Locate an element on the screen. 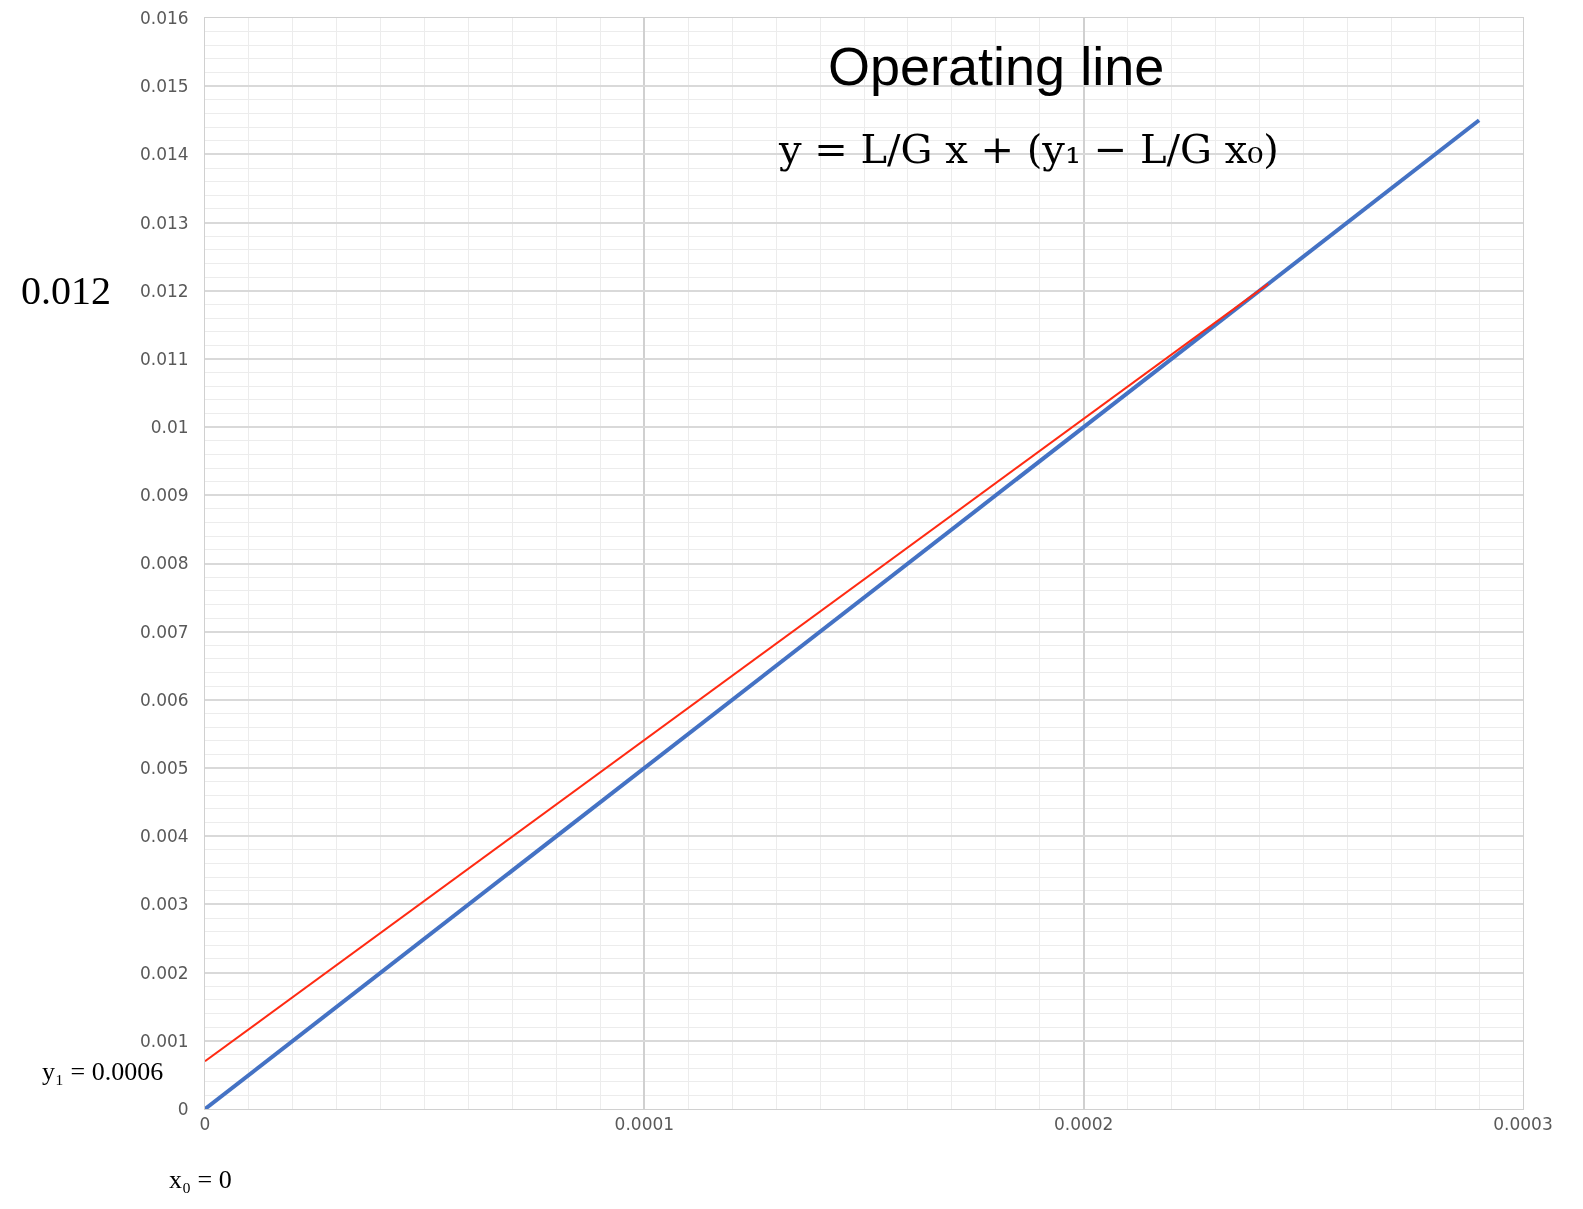 Image resolution: width=1583 pixels, height=1209 pixels. y-tick-label: 0.009 is located at coordinates (164, 495).